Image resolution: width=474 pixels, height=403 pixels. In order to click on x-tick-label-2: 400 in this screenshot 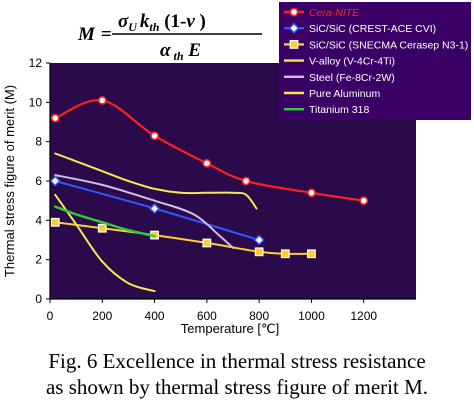, I will do `click(155, 316)`.